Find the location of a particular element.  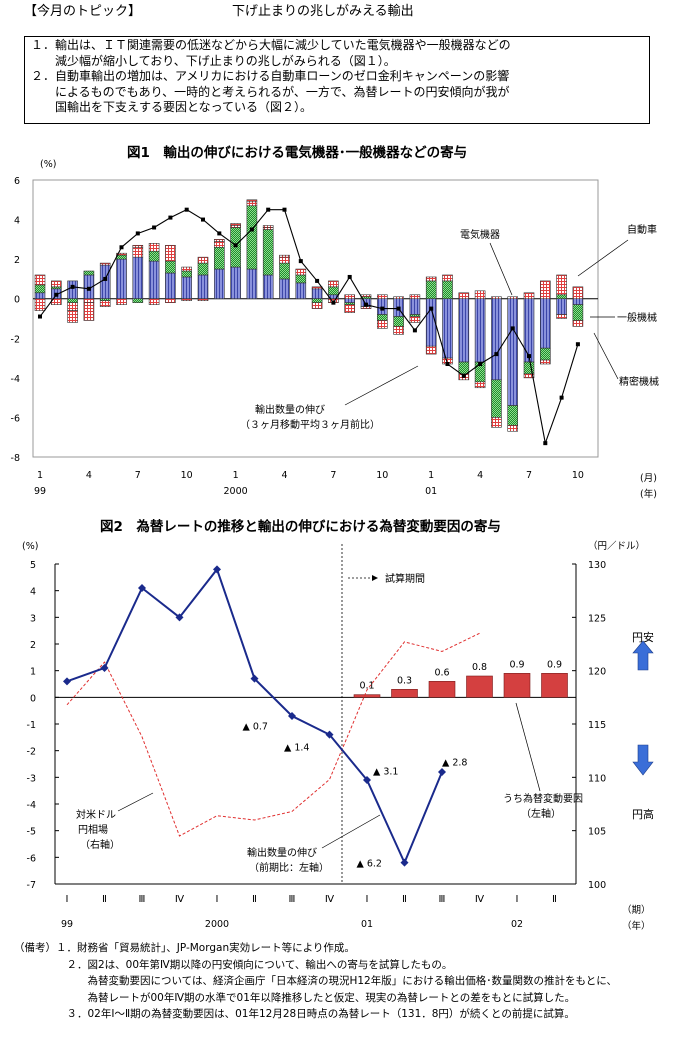

y-tick-label: -8 is located at coordinates (15, 458).